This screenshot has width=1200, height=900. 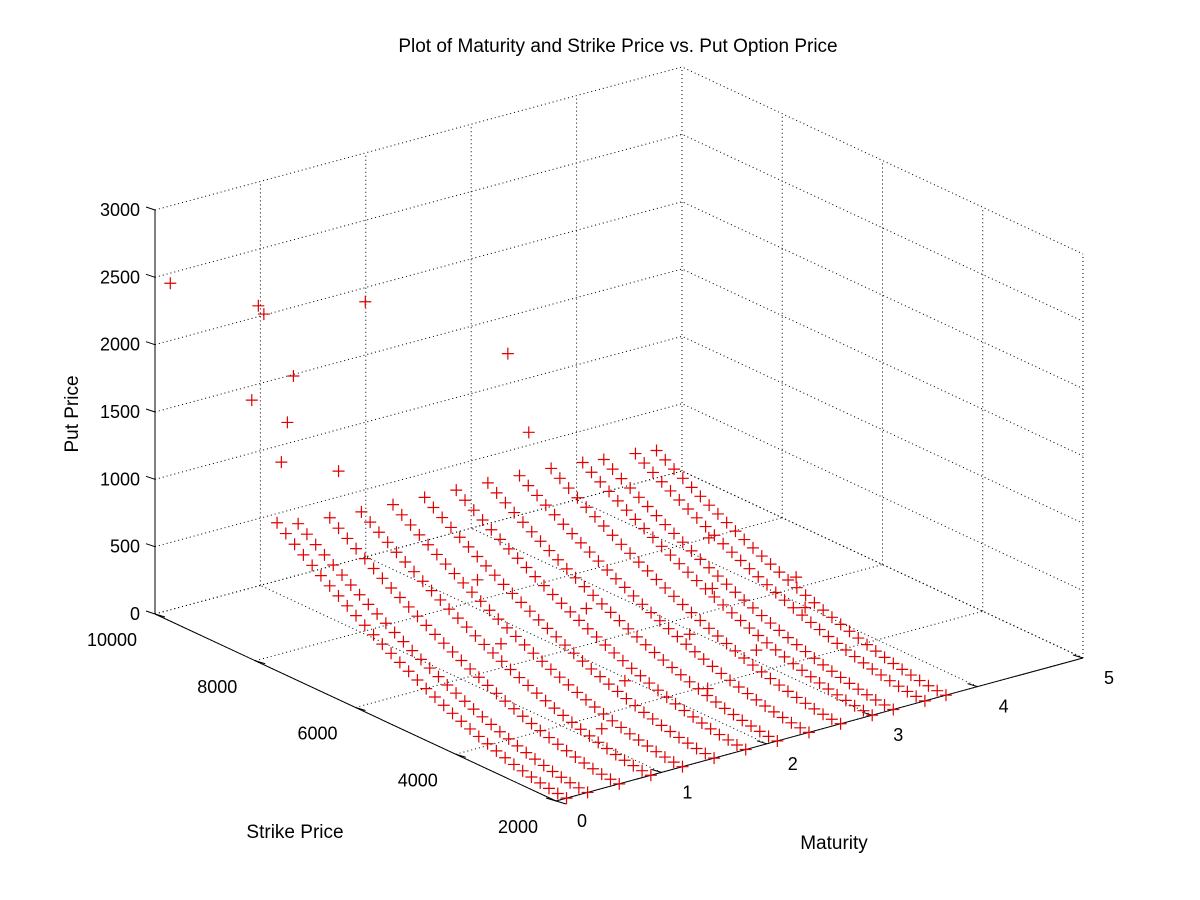 What do you see at coordinates (518, 827) in the screenshot?
I see `y-tick-label-0: 2000` at bounding box center [518, 827].